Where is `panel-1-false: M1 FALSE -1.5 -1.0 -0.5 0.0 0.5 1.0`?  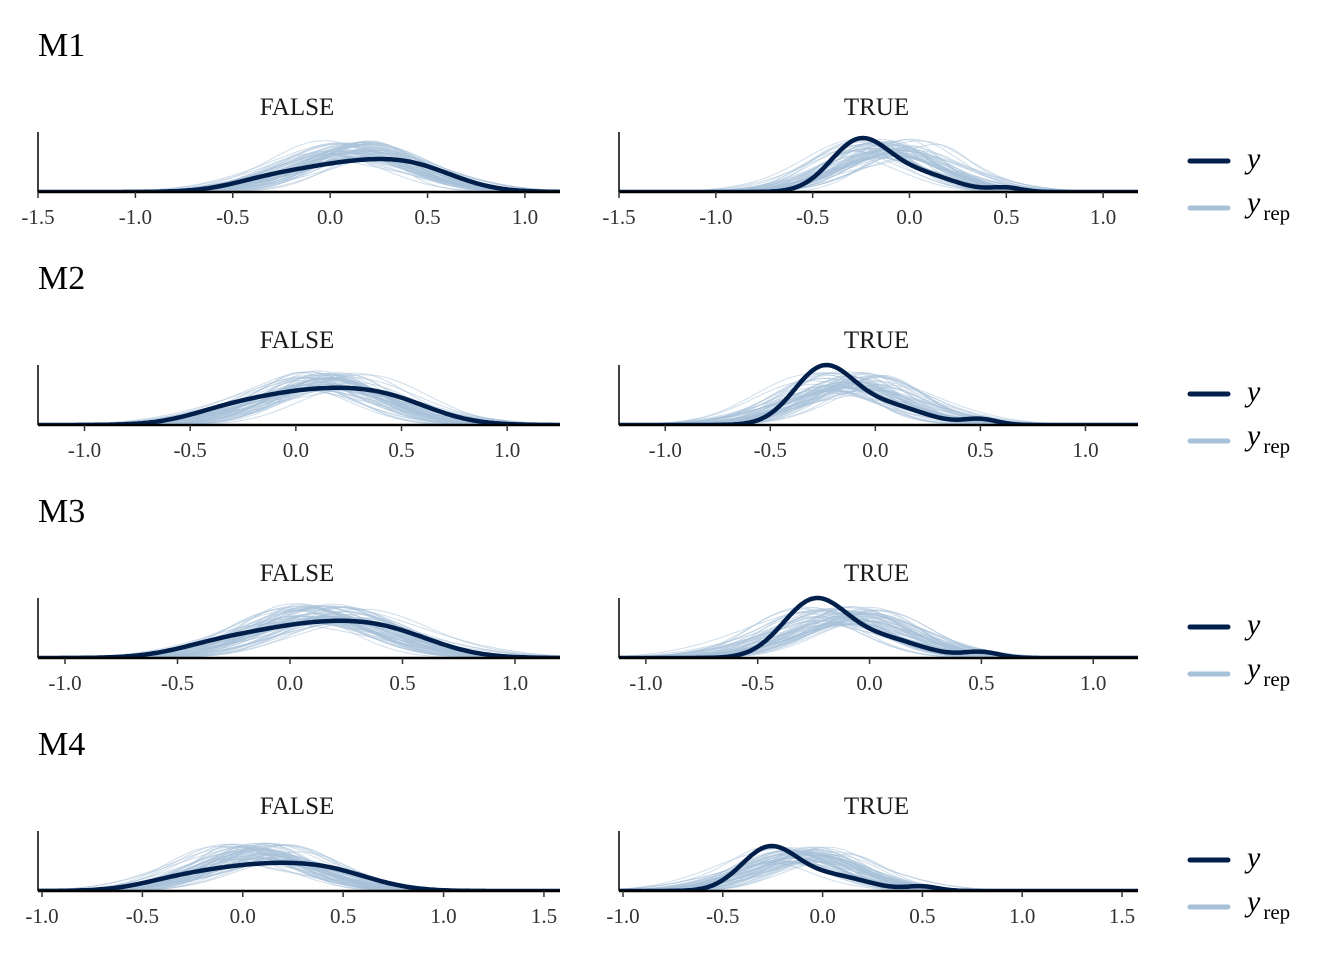 panel-1-false: M1 FALSE -1.5 -1.0 -0.5 0.0 0.5 1.0 is located at coordinates (290, 128).